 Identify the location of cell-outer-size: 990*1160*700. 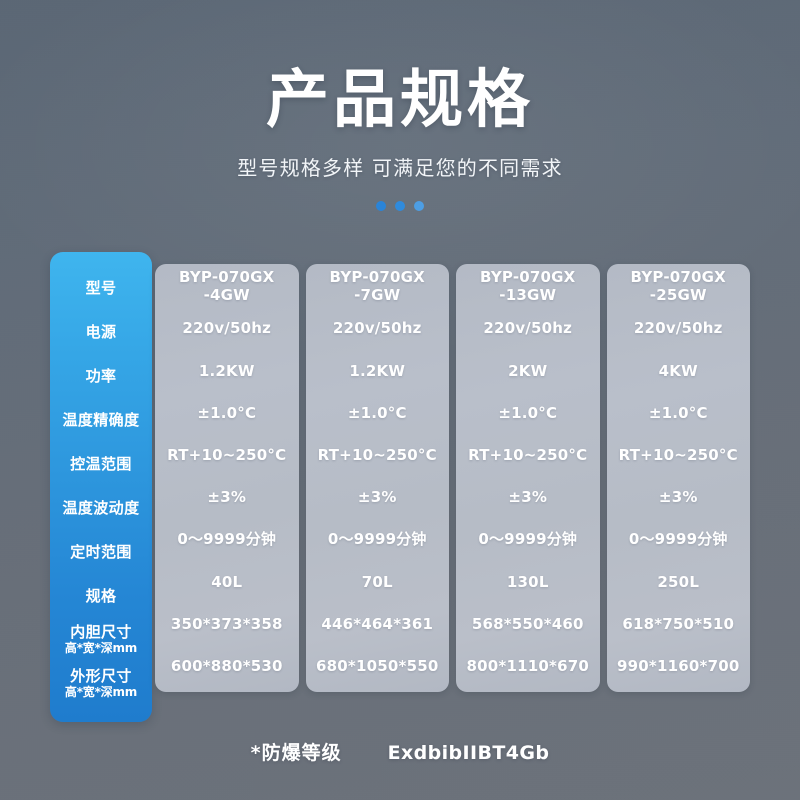
(678, 666).